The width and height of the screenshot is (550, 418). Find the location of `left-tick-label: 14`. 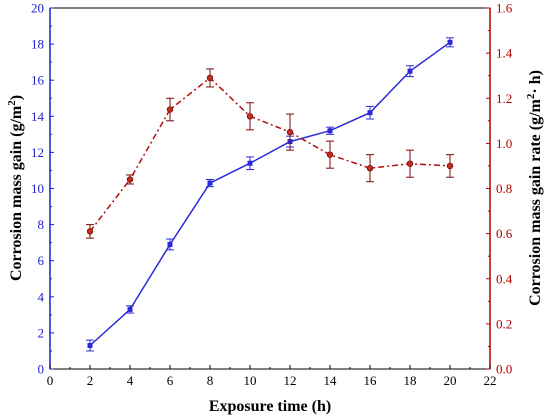

left-tick-label: 14 is located at coordinates (38, 116).